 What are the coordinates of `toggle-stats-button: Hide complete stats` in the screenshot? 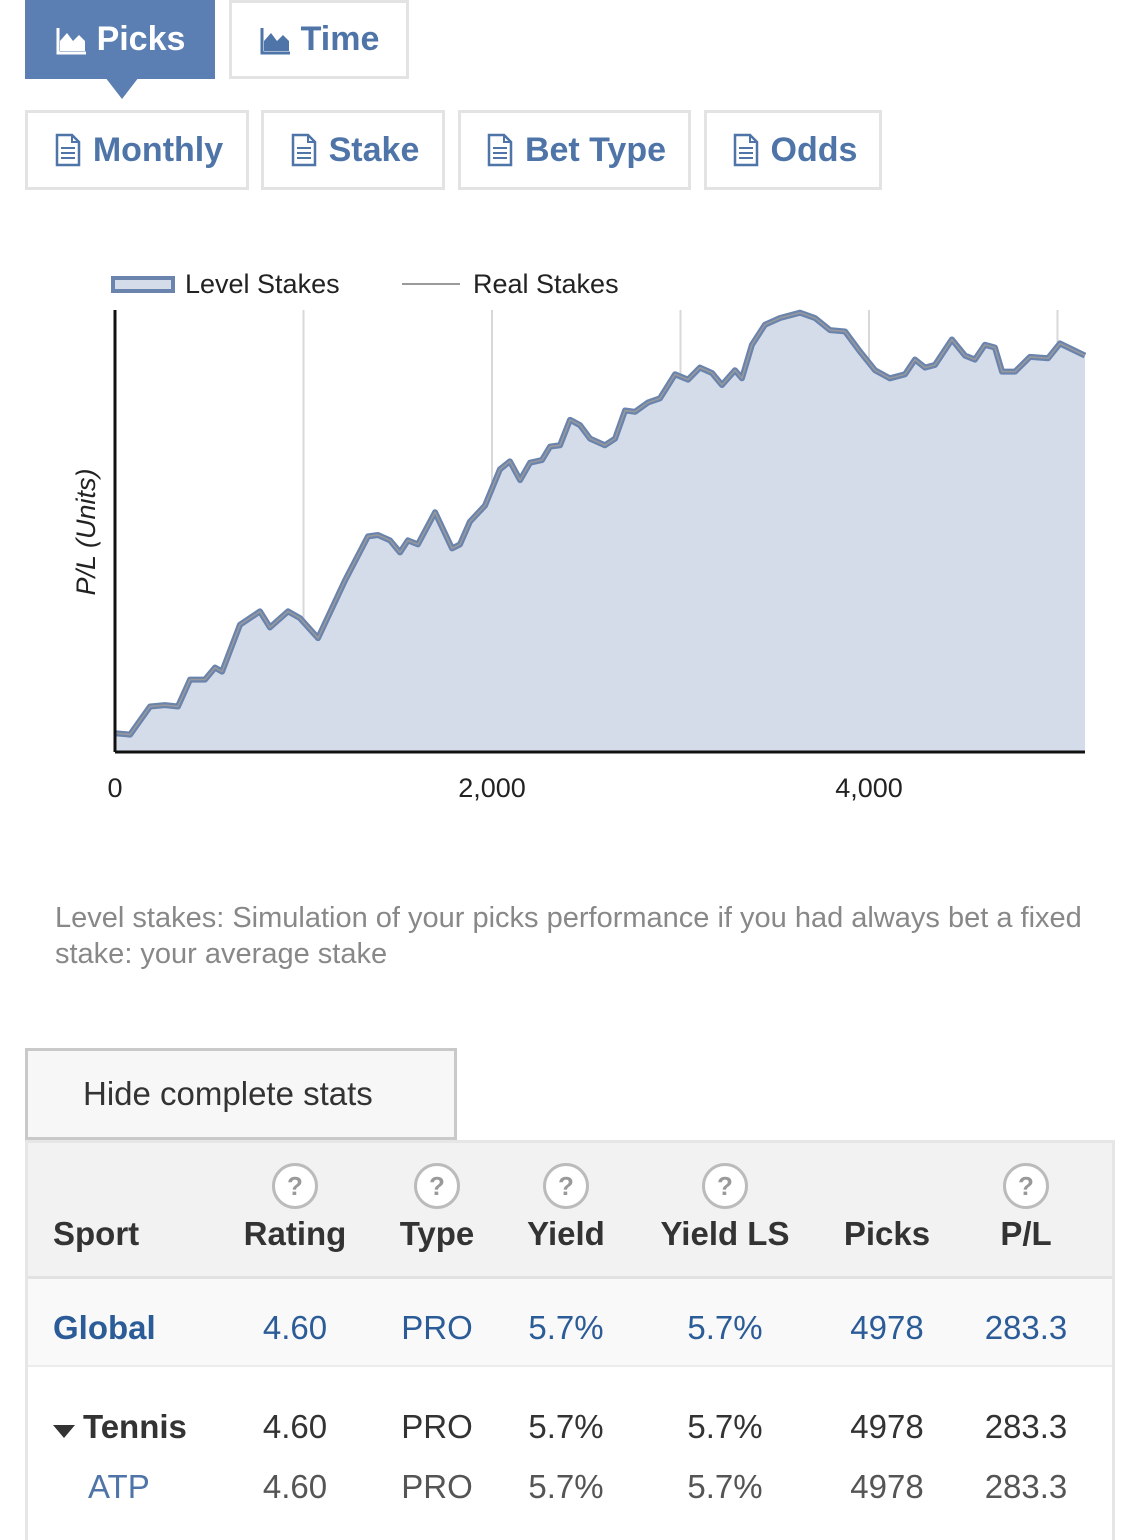 It's located at (241, 1094).